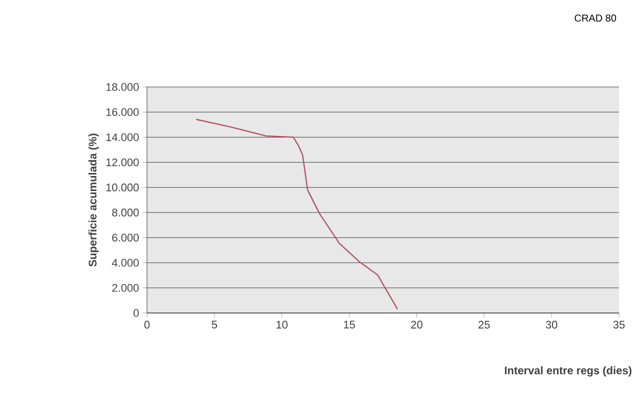 This screenshot has width=639, height=401. I want to click on y-tick-label: 0, so click(136, 313).